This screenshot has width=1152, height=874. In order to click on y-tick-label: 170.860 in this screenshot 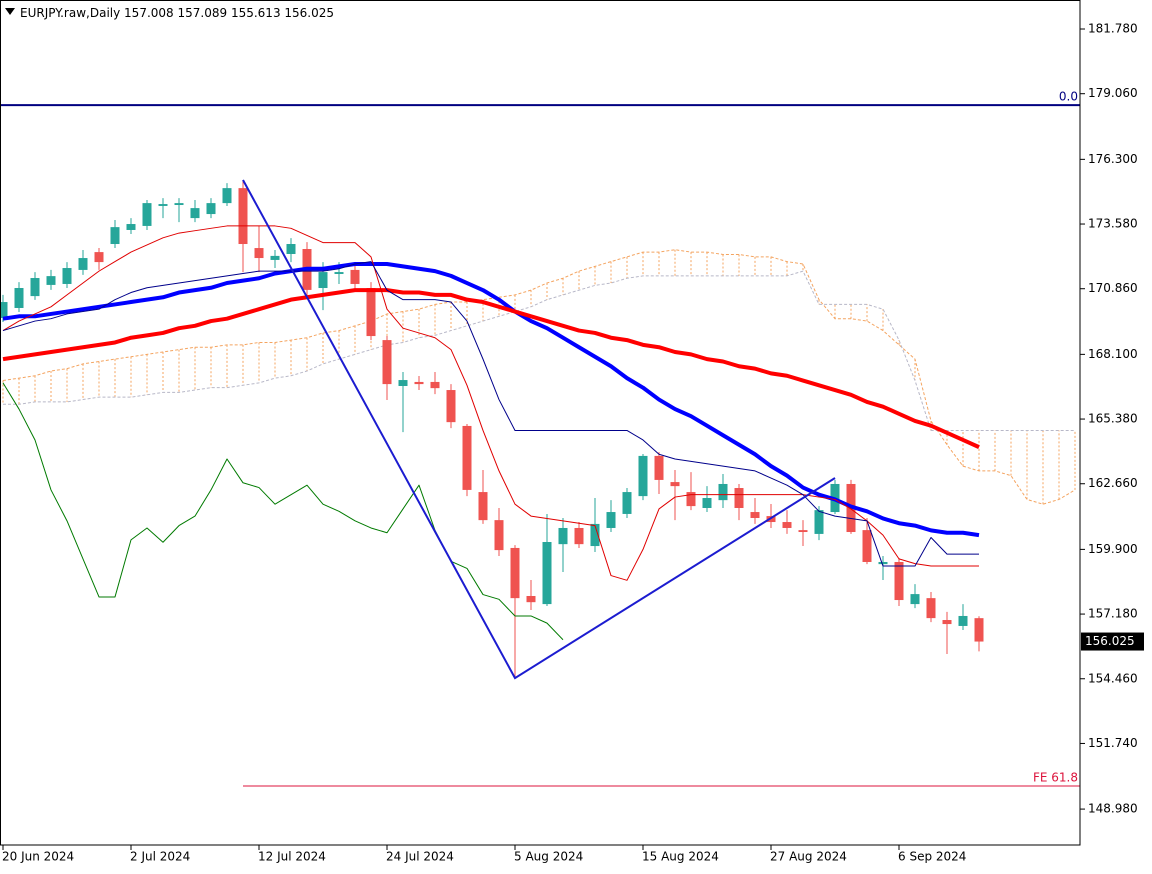, I will do `click(1113, 288)`.